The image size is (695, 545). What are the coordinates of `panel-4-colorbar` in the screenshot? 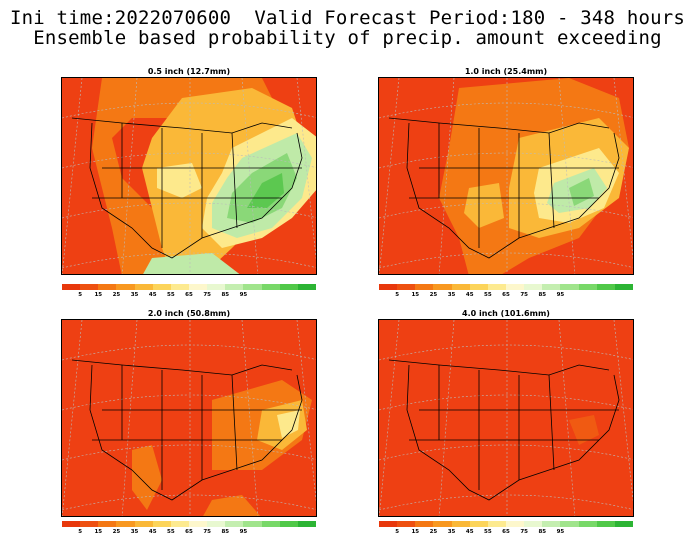 It's located at (506, 524).